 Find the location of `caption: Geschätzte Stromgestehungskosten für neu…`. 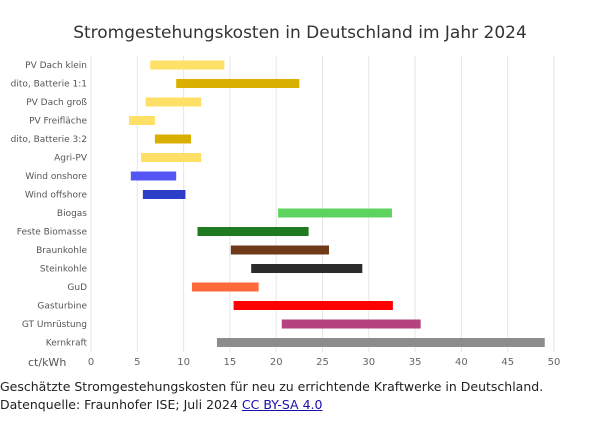

caption: Geschätzte Stromgestehungskosten für neu… is located at coordinates (300, 396).